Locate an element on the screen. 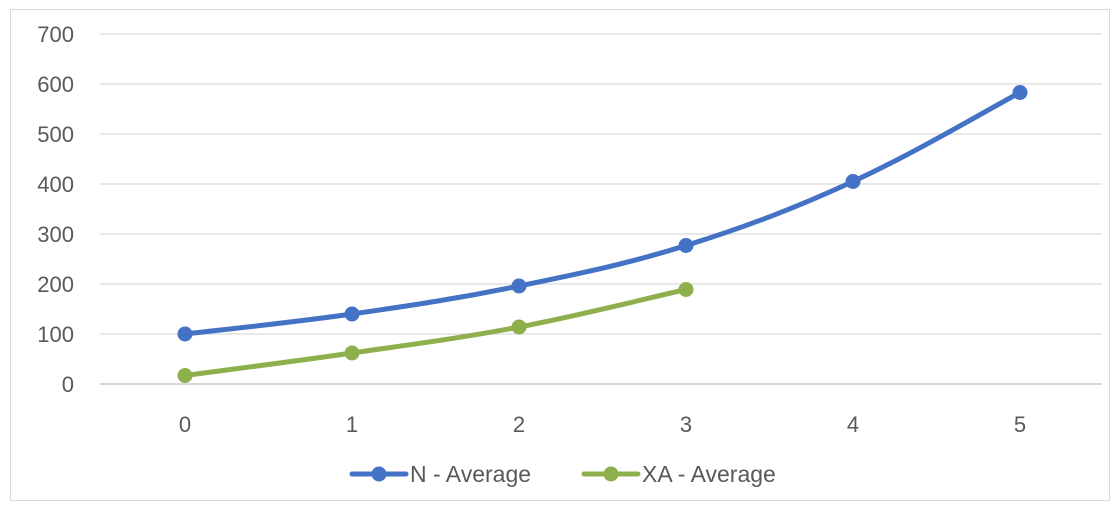 The image size is (1120, 509). legend: N - Average XA - Average is located at coordinates (562, 474).